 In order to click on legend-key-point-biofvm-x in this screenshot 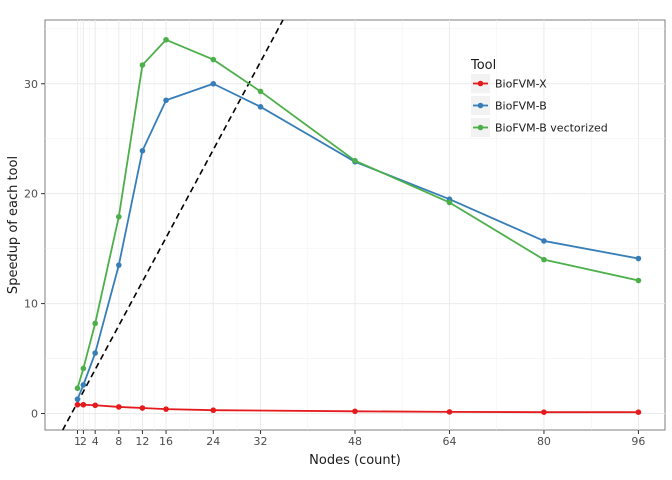, I will do `click(480, 83)`.